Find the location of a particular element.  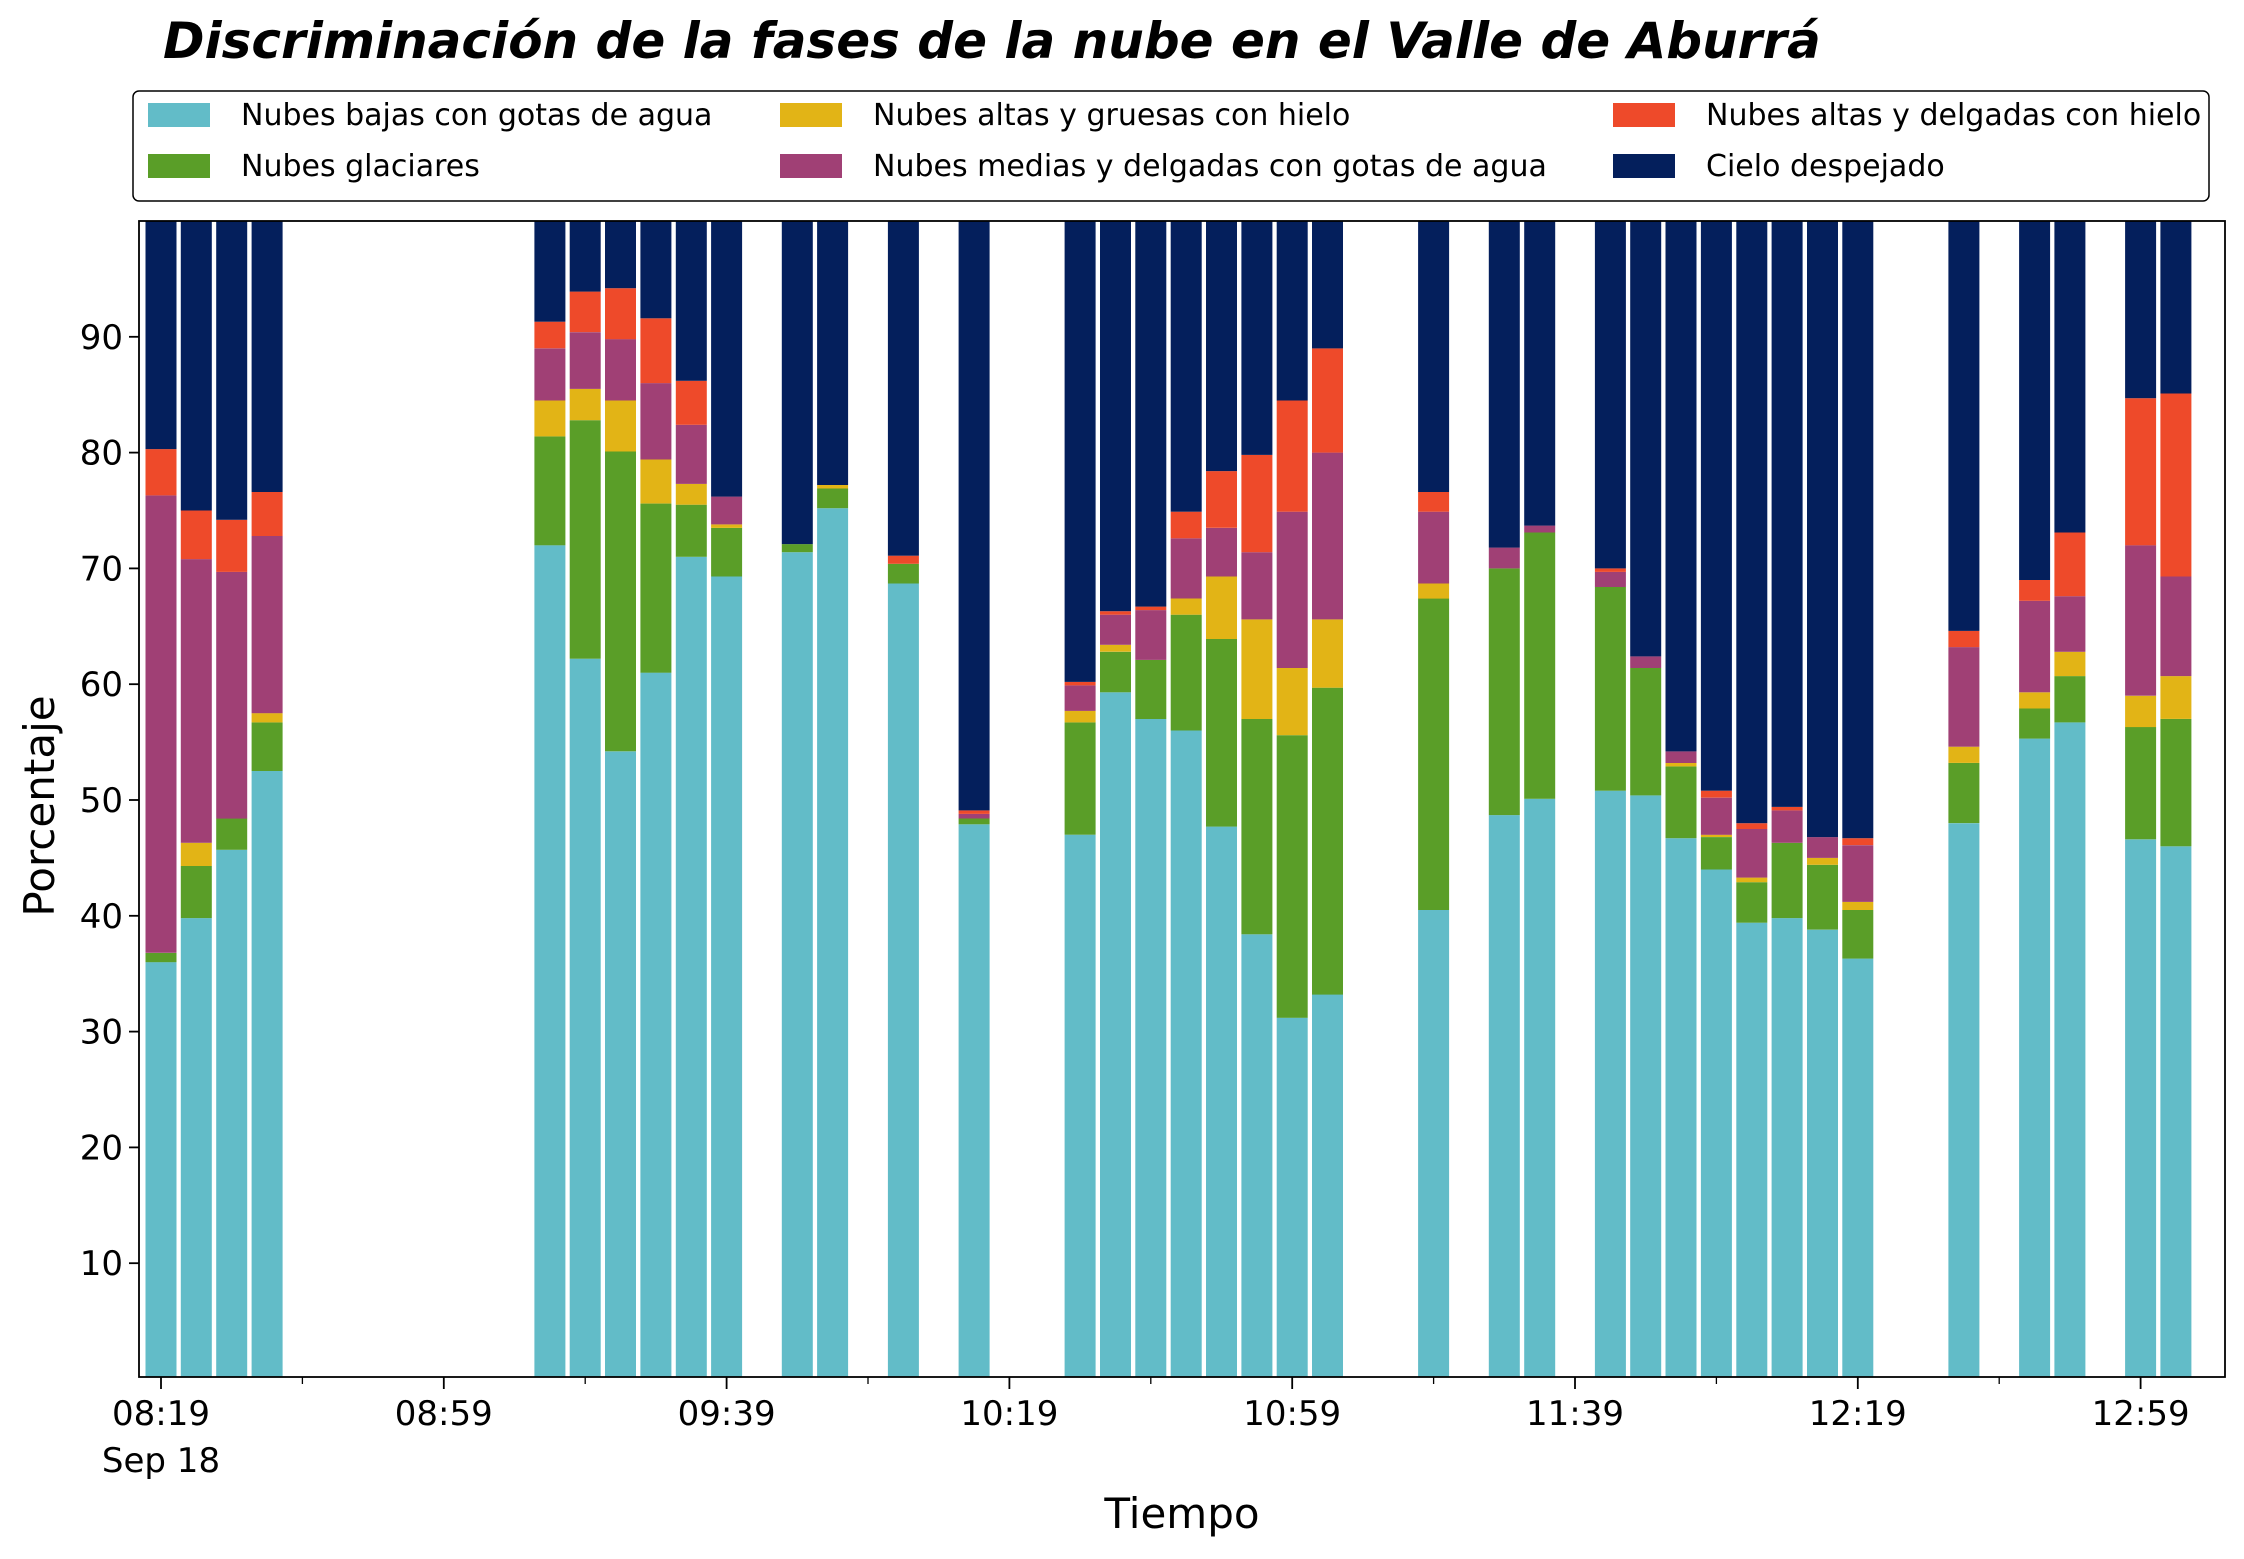

y-tick-label: 40 is located at coordinates (101, 917).